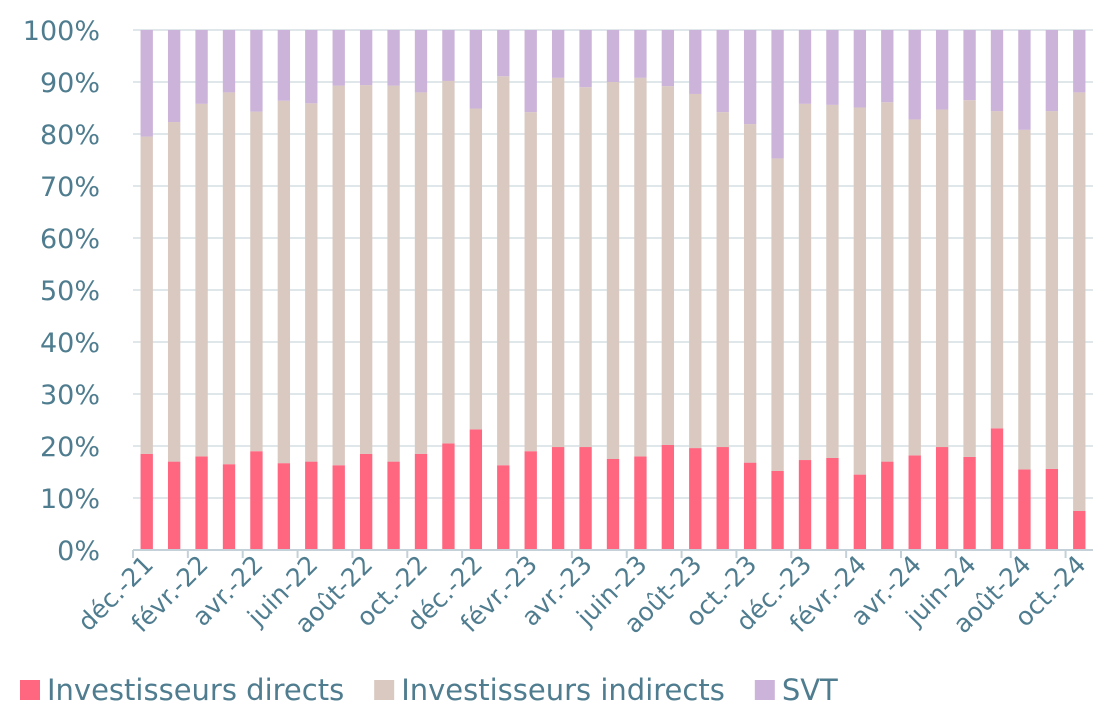 This screenshot has width=1097, height=715. Describe the element at coordinates (70, 447) in the screenshot. I see `y-tick-label: 20%` at that location.